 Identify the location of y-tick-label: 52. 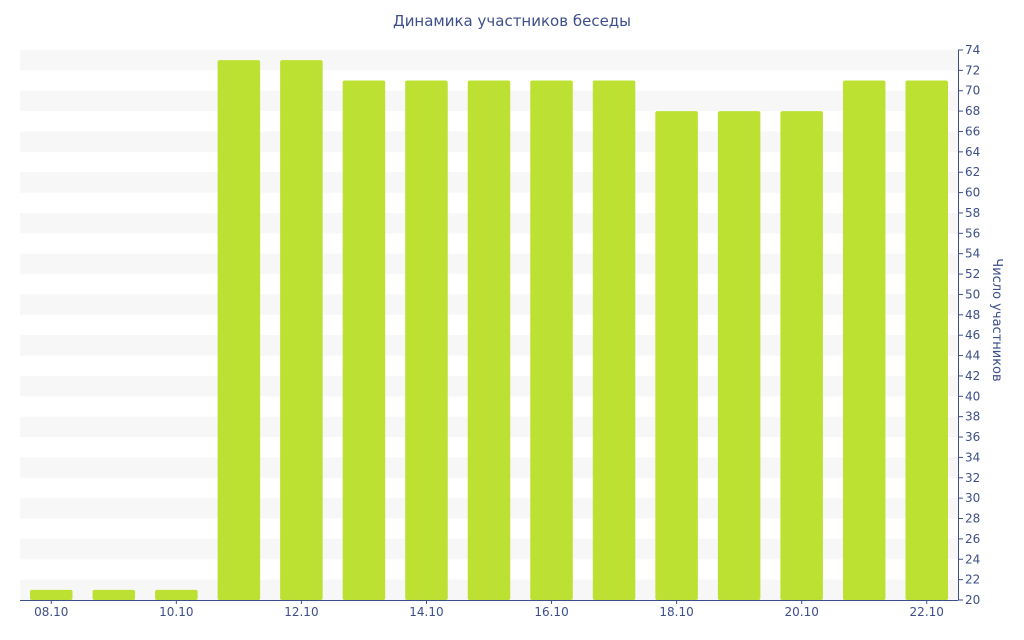
(972, 274).